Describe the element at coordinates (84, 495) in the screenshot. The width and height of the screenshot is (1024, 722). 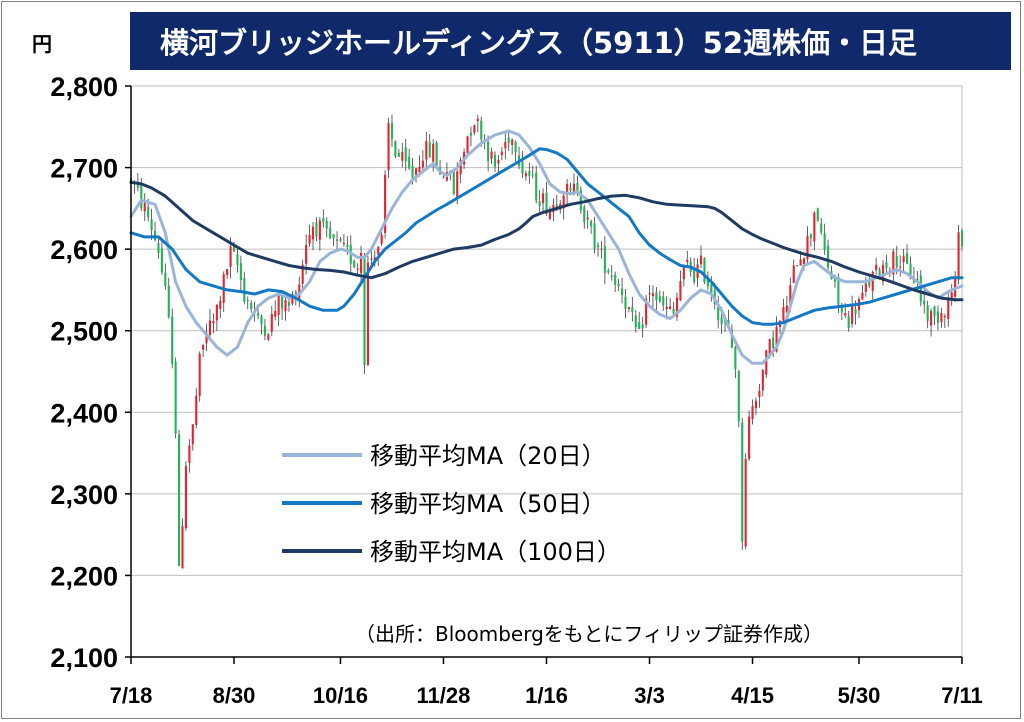
I see `y-tick-label: 2,300` at that location.